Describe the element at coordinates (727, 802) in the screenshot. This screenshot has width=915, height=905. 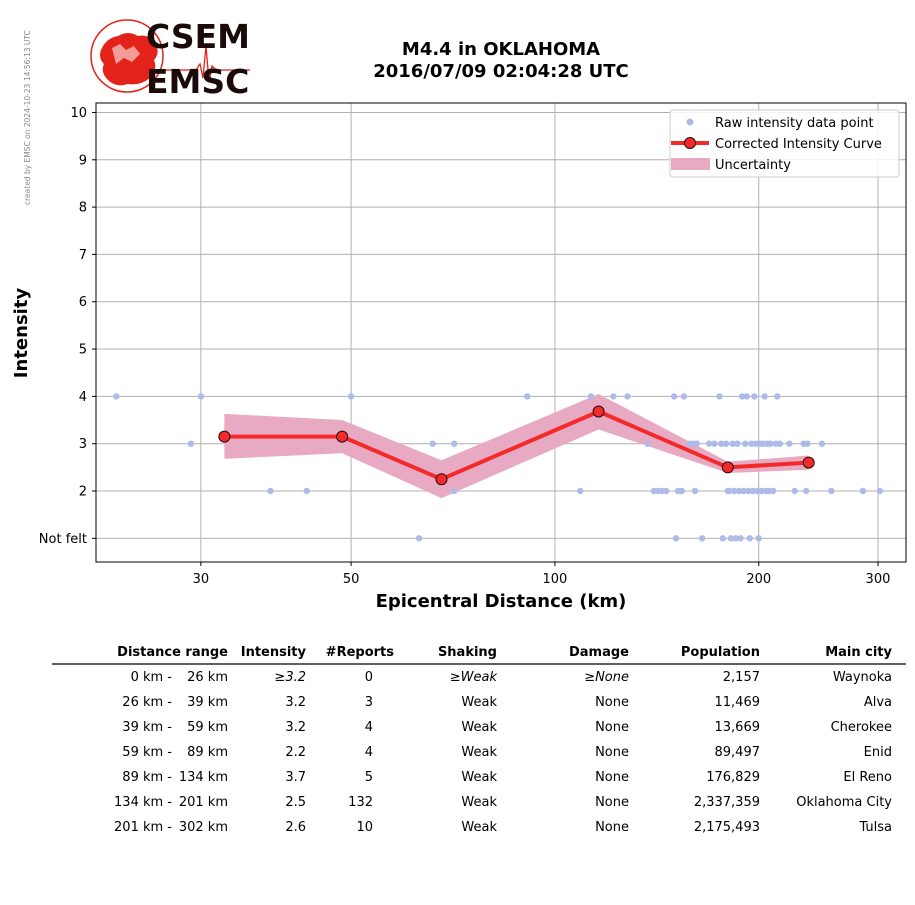
I see `cell-population: 2,337,359` at that location.